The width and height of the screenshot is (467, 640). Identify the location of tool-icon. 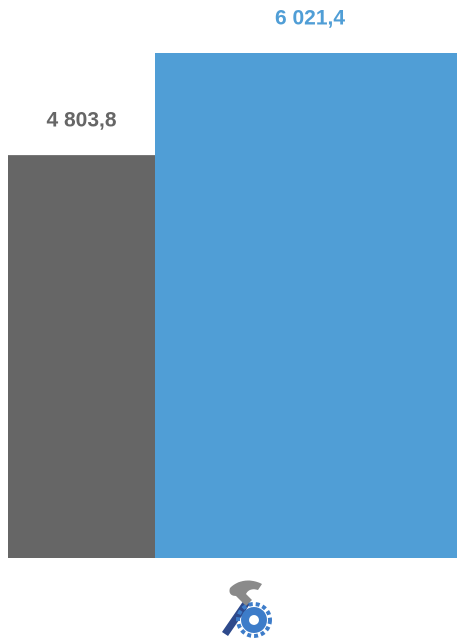
(247, 609).